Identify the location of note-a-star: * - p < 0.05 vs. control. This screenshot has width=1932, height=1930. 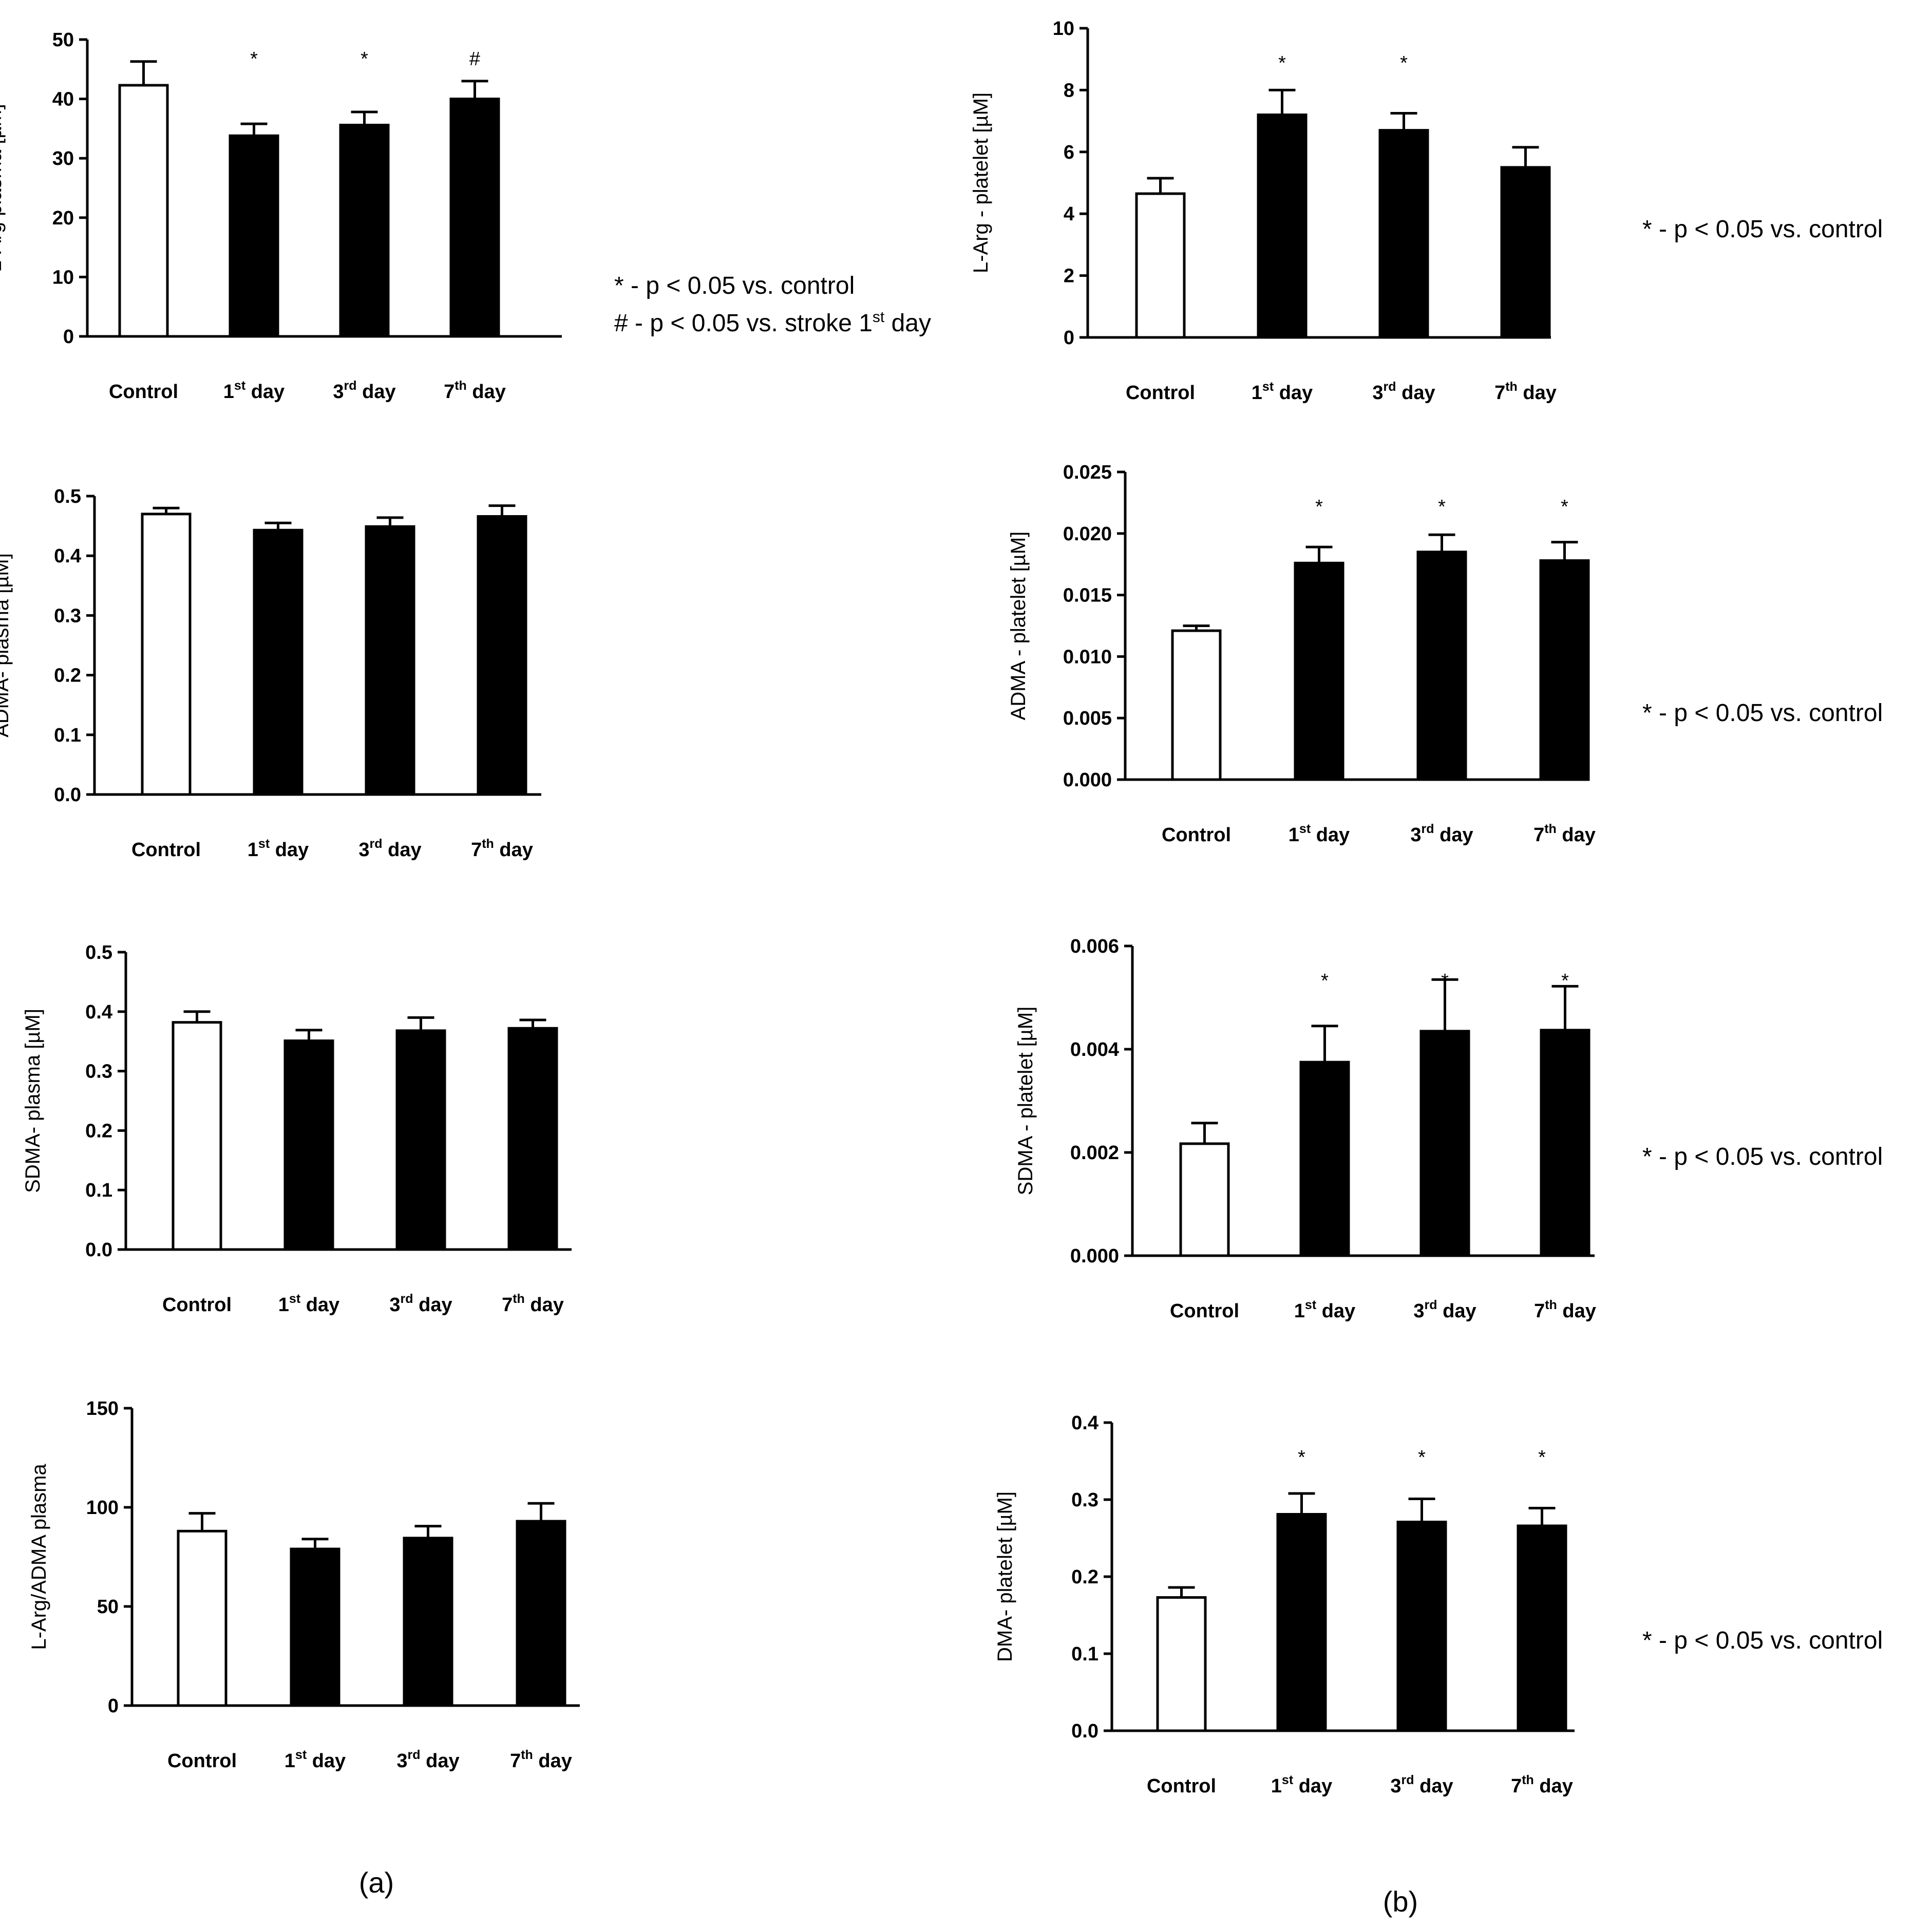
(735, 285).